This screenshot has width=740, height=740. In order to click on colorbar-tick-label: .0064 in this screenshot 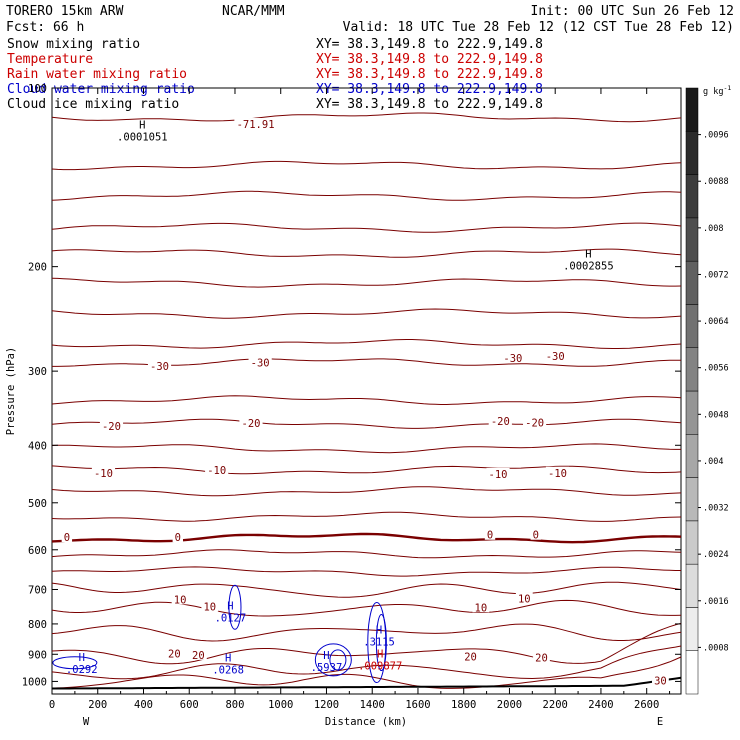, I will do `click(716, 322)`.